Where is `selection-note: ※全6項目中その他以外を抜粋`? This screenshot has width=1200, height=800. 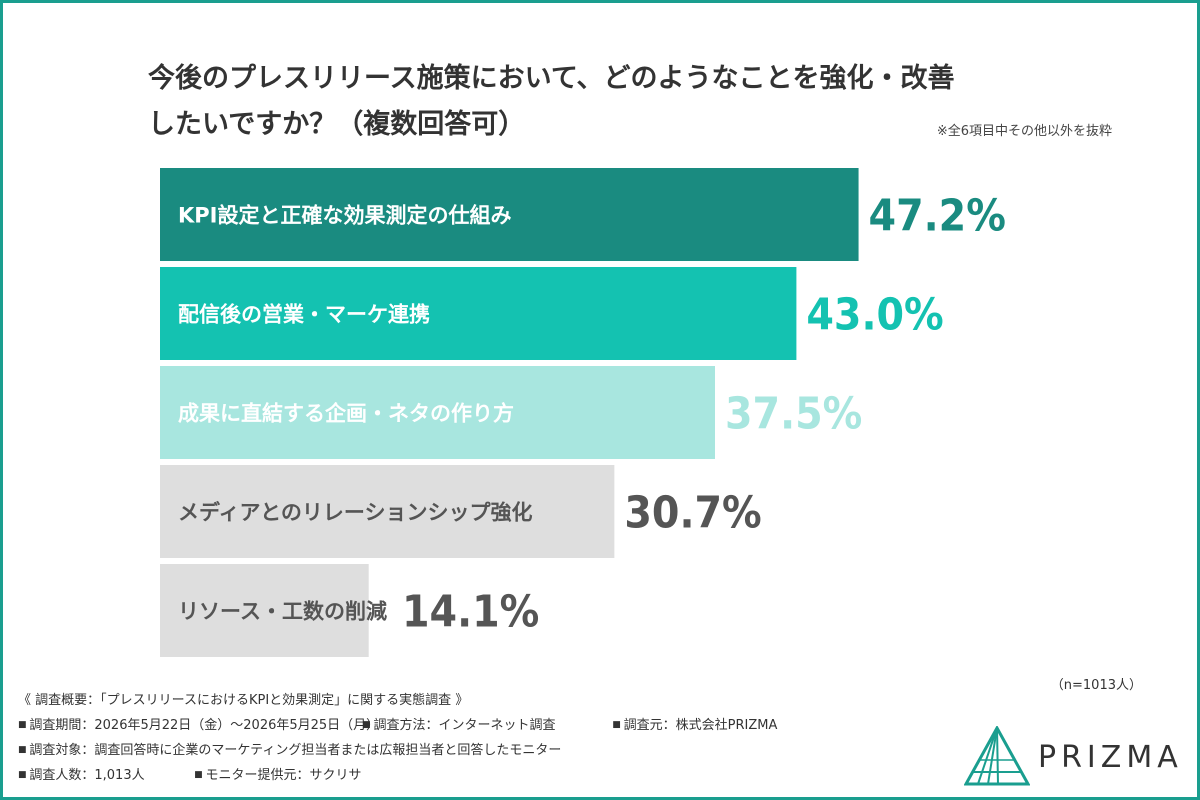 selection-note: ※全6項目中その他以外を抜粋 is located at coordinates (1024, 131).